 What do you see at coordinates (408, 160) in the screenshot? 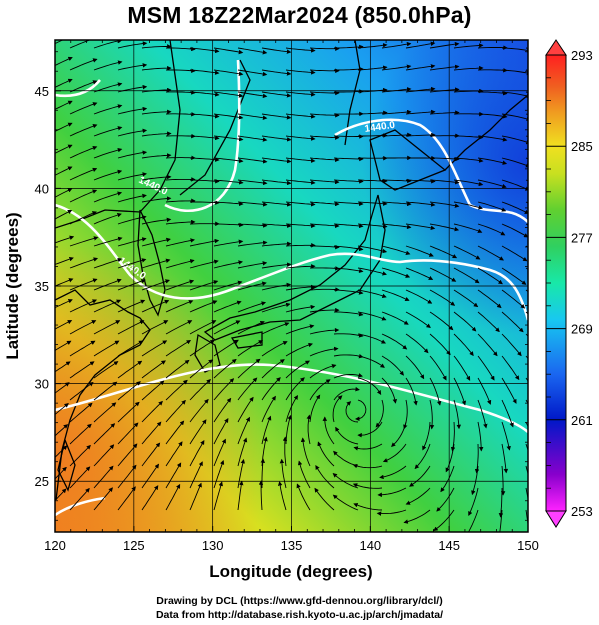
I see `coastline-hokkaido` at bounding box center [408, 160].